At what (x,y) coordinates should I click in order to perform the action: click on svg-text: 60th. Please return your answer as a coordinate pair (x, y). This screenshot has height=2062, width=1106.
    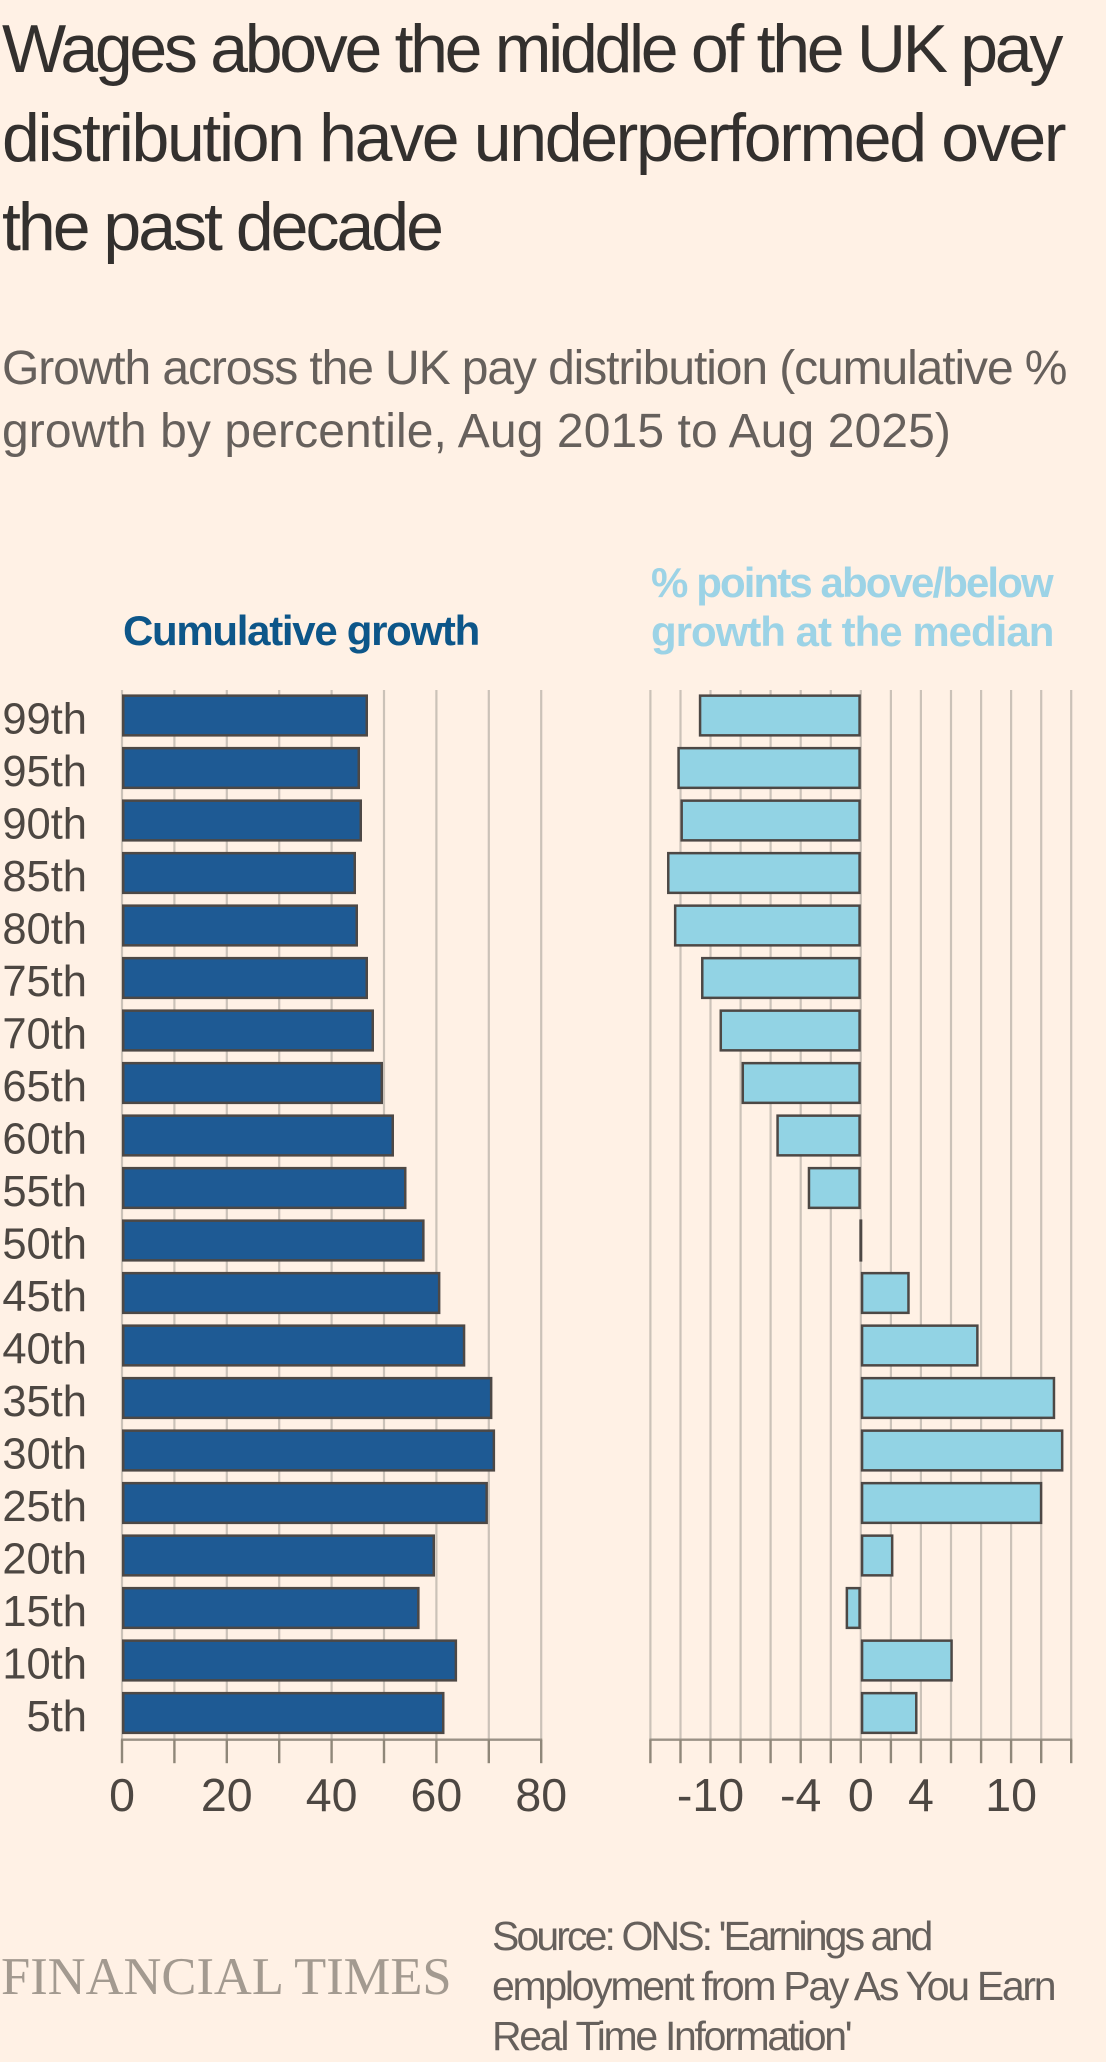
    Looking at the image, I should click on (44, 1139).